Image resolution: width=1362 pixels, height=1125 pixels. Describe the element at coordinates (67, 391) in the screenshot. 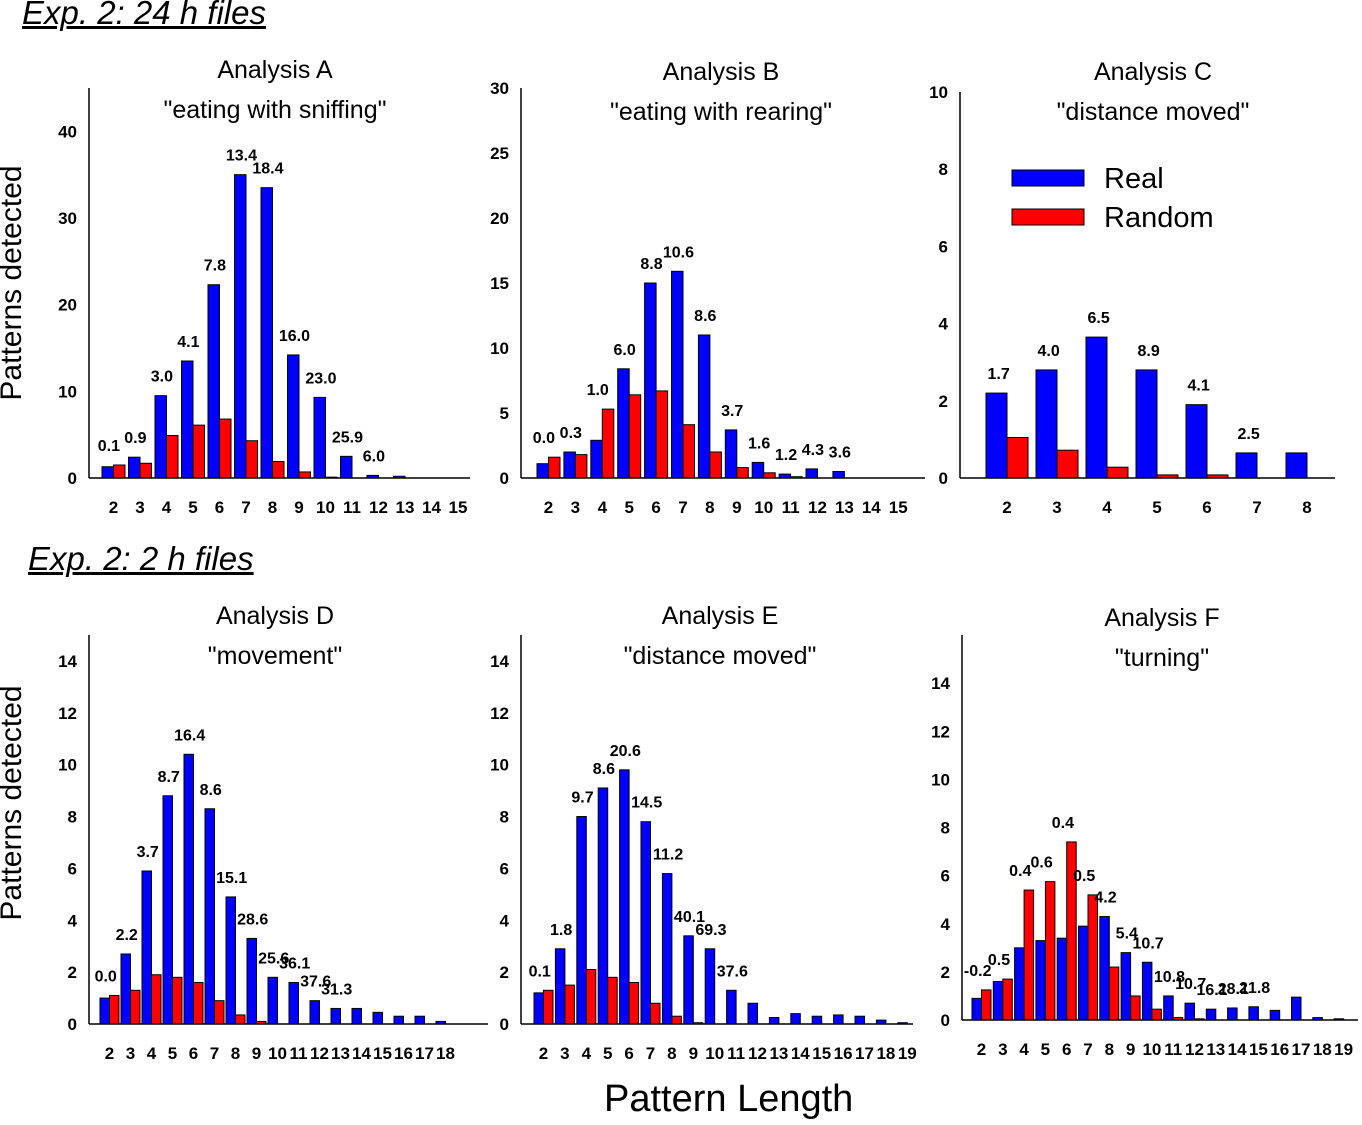

I see `panel-0-y-tick-label: 10` at that location.